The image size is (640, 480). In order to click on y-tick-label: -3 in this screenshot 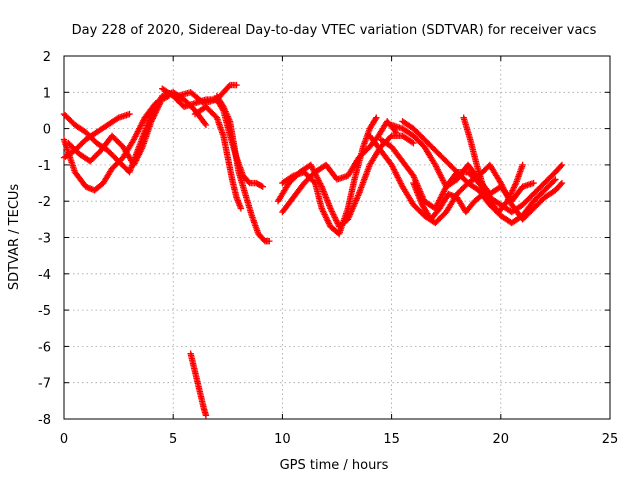, I will do `click(44, 239)`.